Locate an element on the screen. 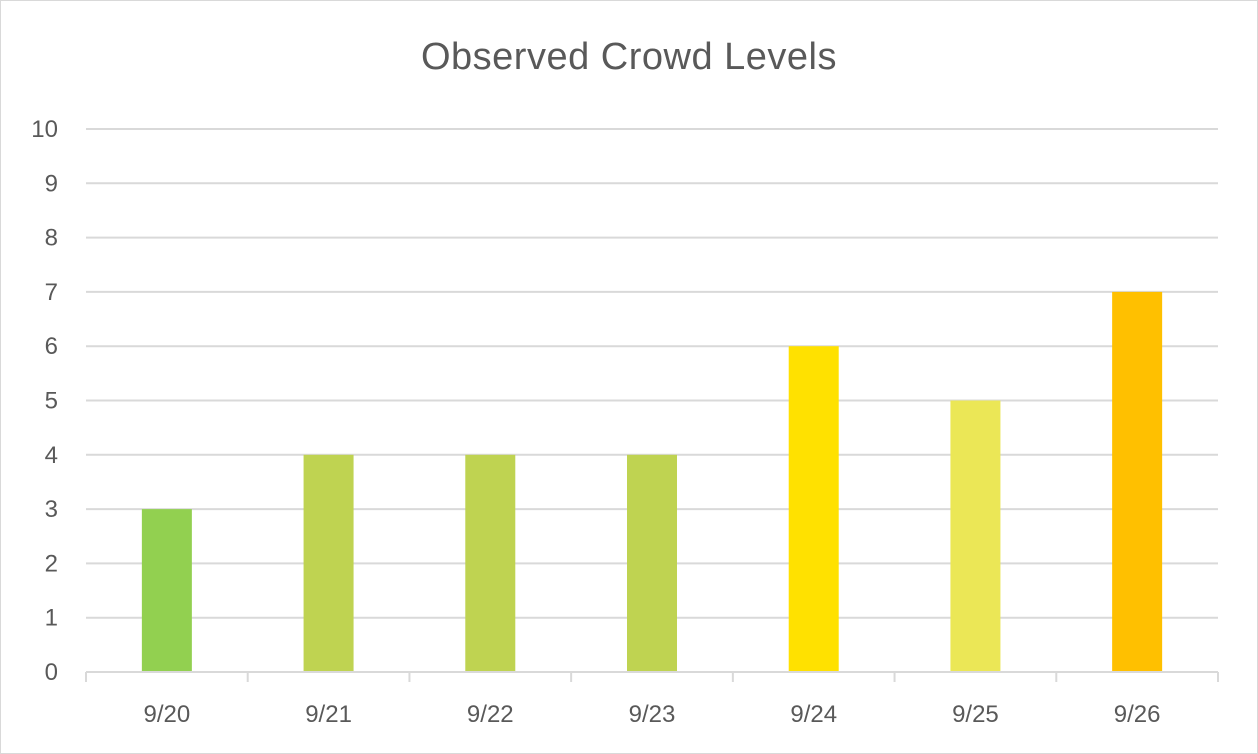  y-tick-label: 7 is located at coordinates (51, 292).